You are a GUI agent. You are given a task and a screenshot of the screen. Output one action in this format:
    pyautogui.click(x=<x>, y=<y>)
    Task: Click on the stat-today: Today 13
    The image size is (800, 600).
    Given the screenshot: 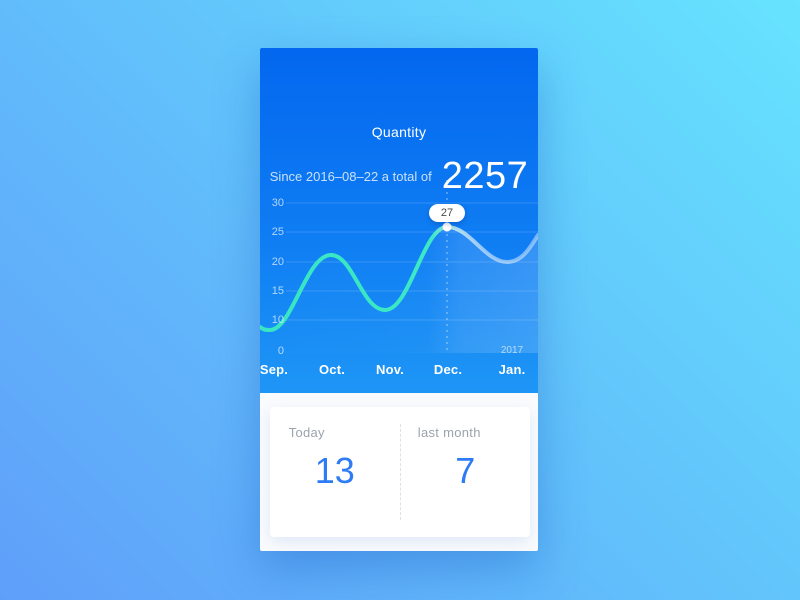 What is the action you would take?
    pyautogui.click(x=335, y=472)
    